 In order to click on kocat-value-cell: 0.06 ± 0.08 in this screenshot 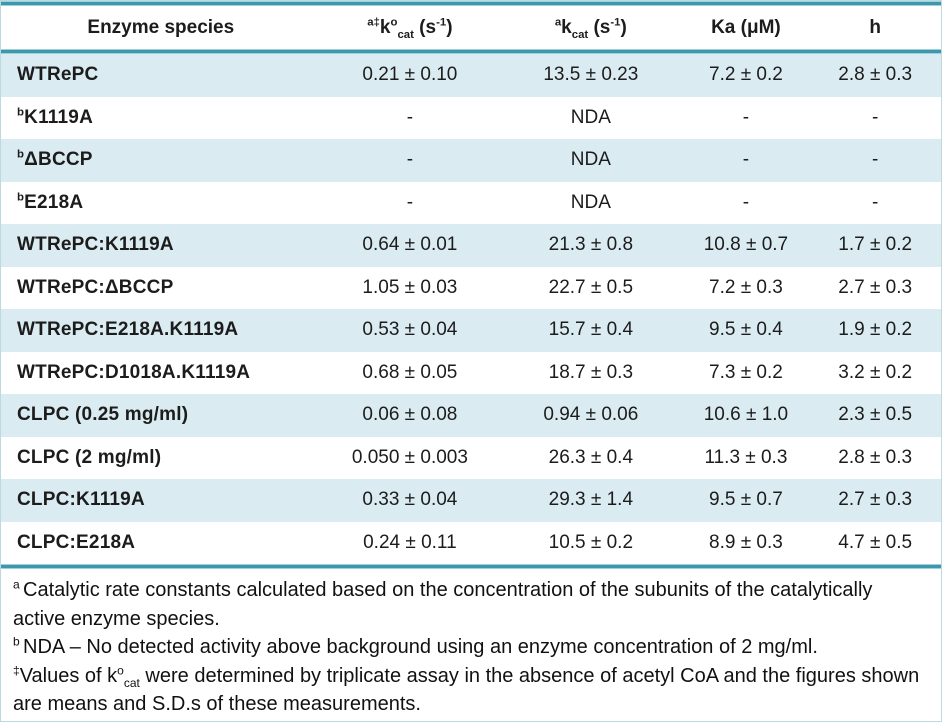, I will do `click(410, 415)`.